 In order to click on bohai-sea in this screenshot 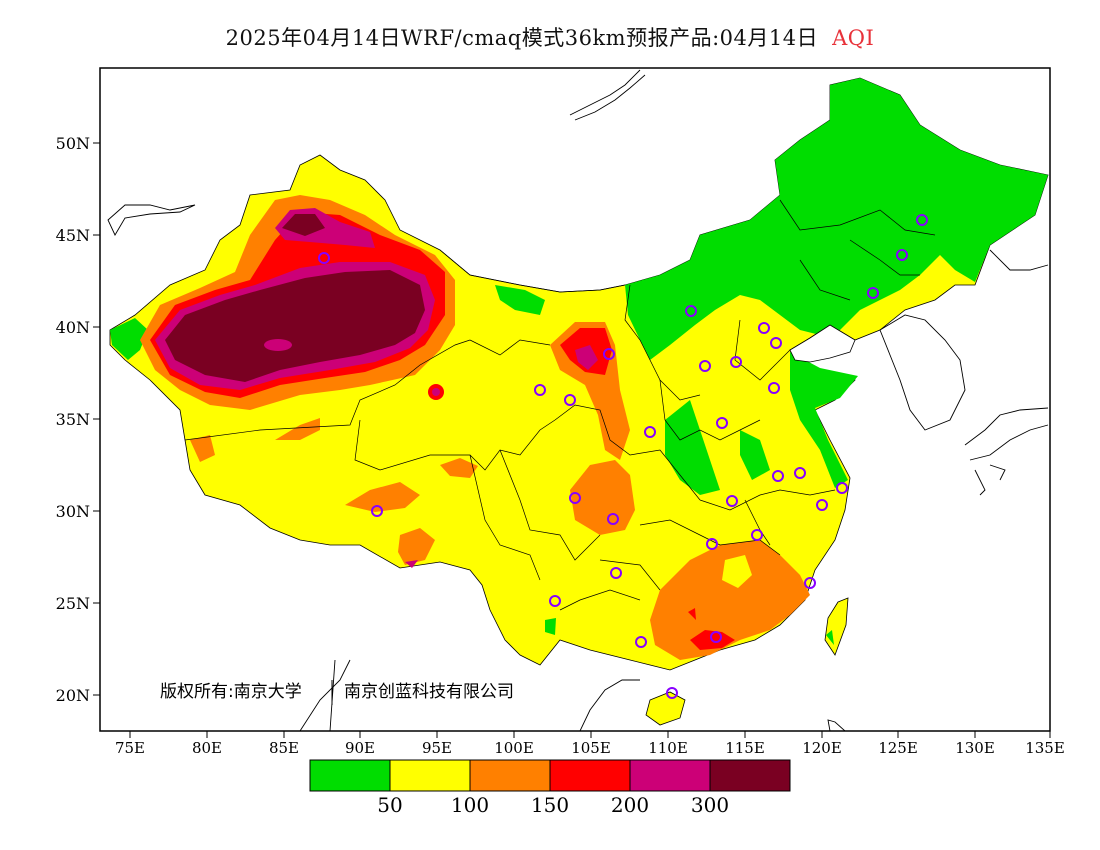, I will do `click(822, 343)`.